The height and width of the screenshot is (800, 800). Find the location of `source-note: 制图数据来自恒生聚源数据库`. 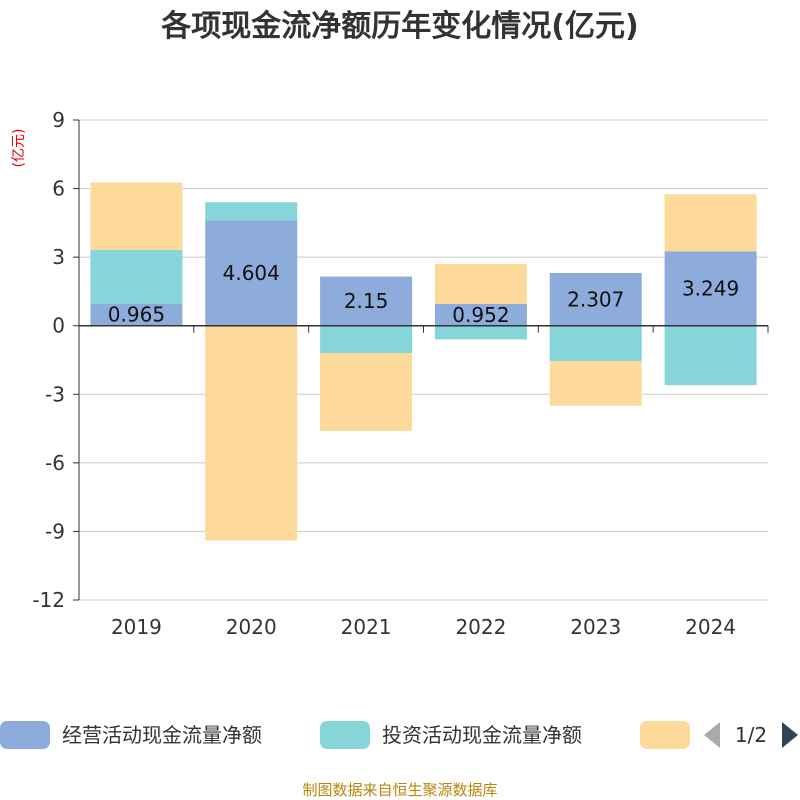

source-note: 制图数据来自恒生聚源数据库 is located at coordinates (399, 790).